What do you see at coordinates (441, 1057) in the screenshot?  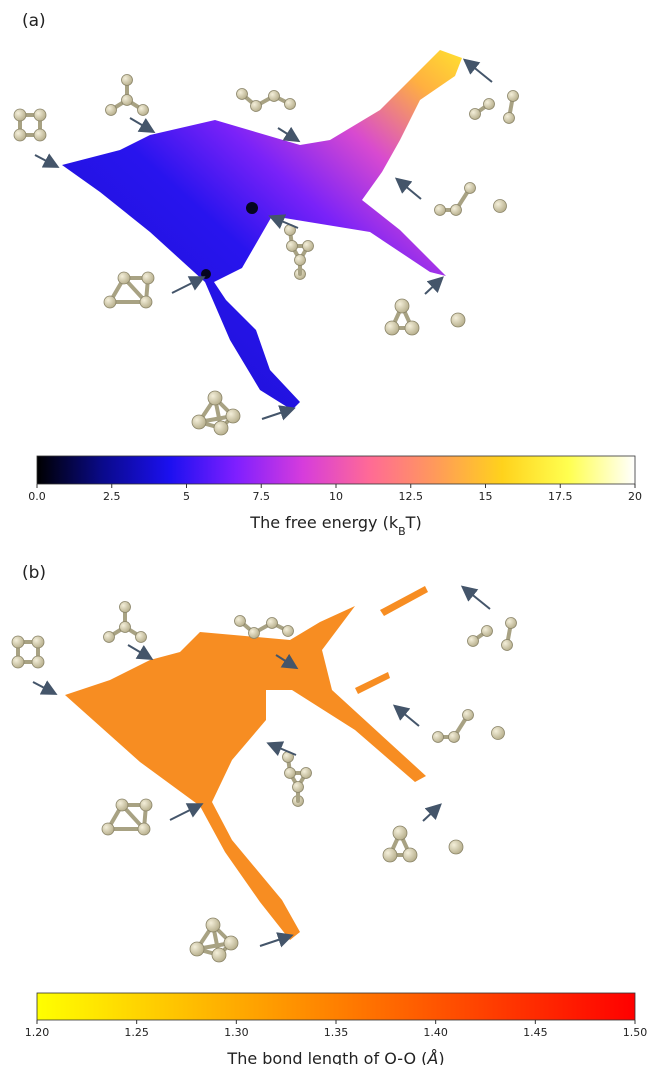 I see `label-part: )` at bounding box center [441, 1057].